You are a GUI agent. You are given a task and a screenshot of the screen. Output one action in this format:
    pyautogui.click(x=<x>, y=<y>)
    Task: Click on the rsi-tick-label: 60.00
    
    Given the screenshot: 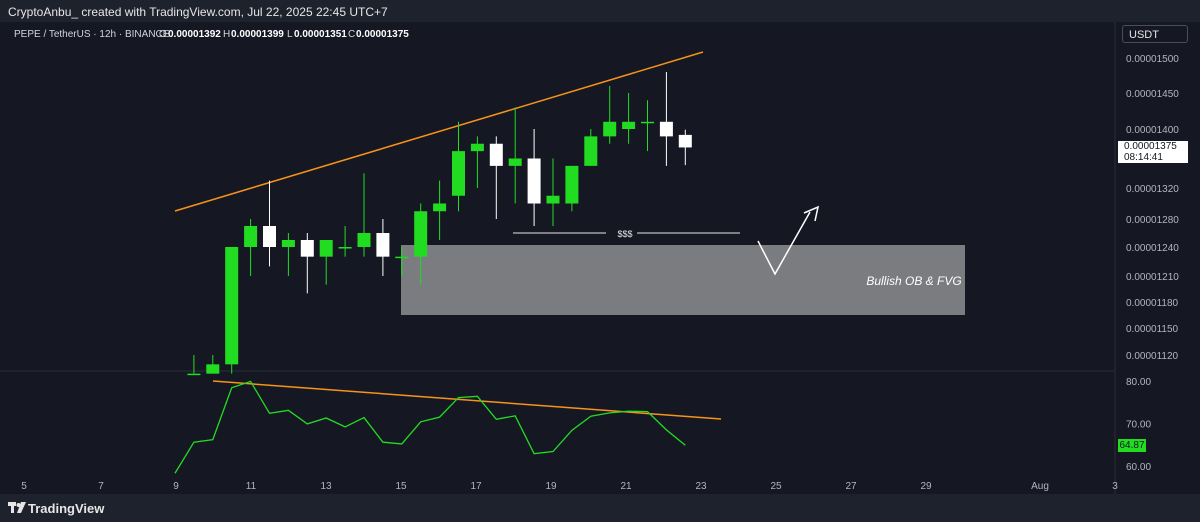 What is the action you would take?
    pyautogui.click(x=1138, y=467)
    